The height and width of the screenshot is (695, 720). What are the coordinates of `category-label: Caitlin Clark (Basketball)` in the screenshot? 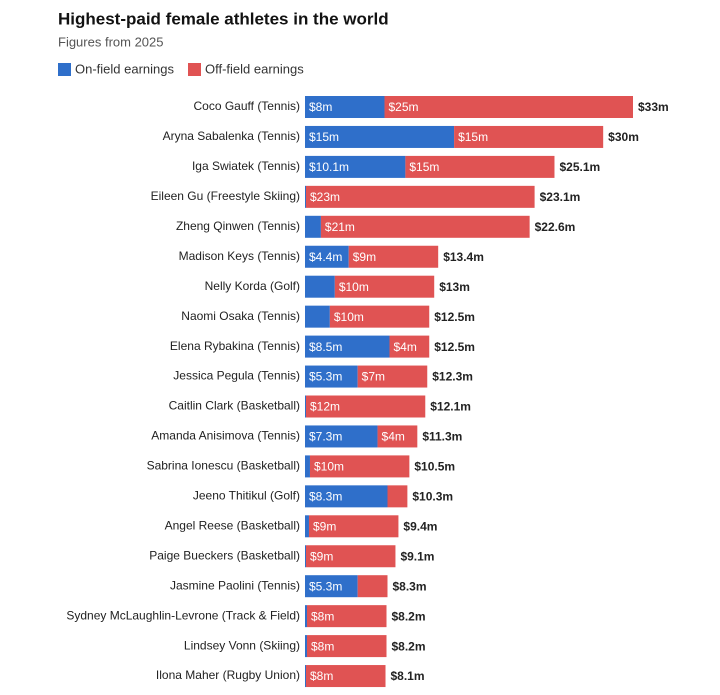 It's located at (234, 406).